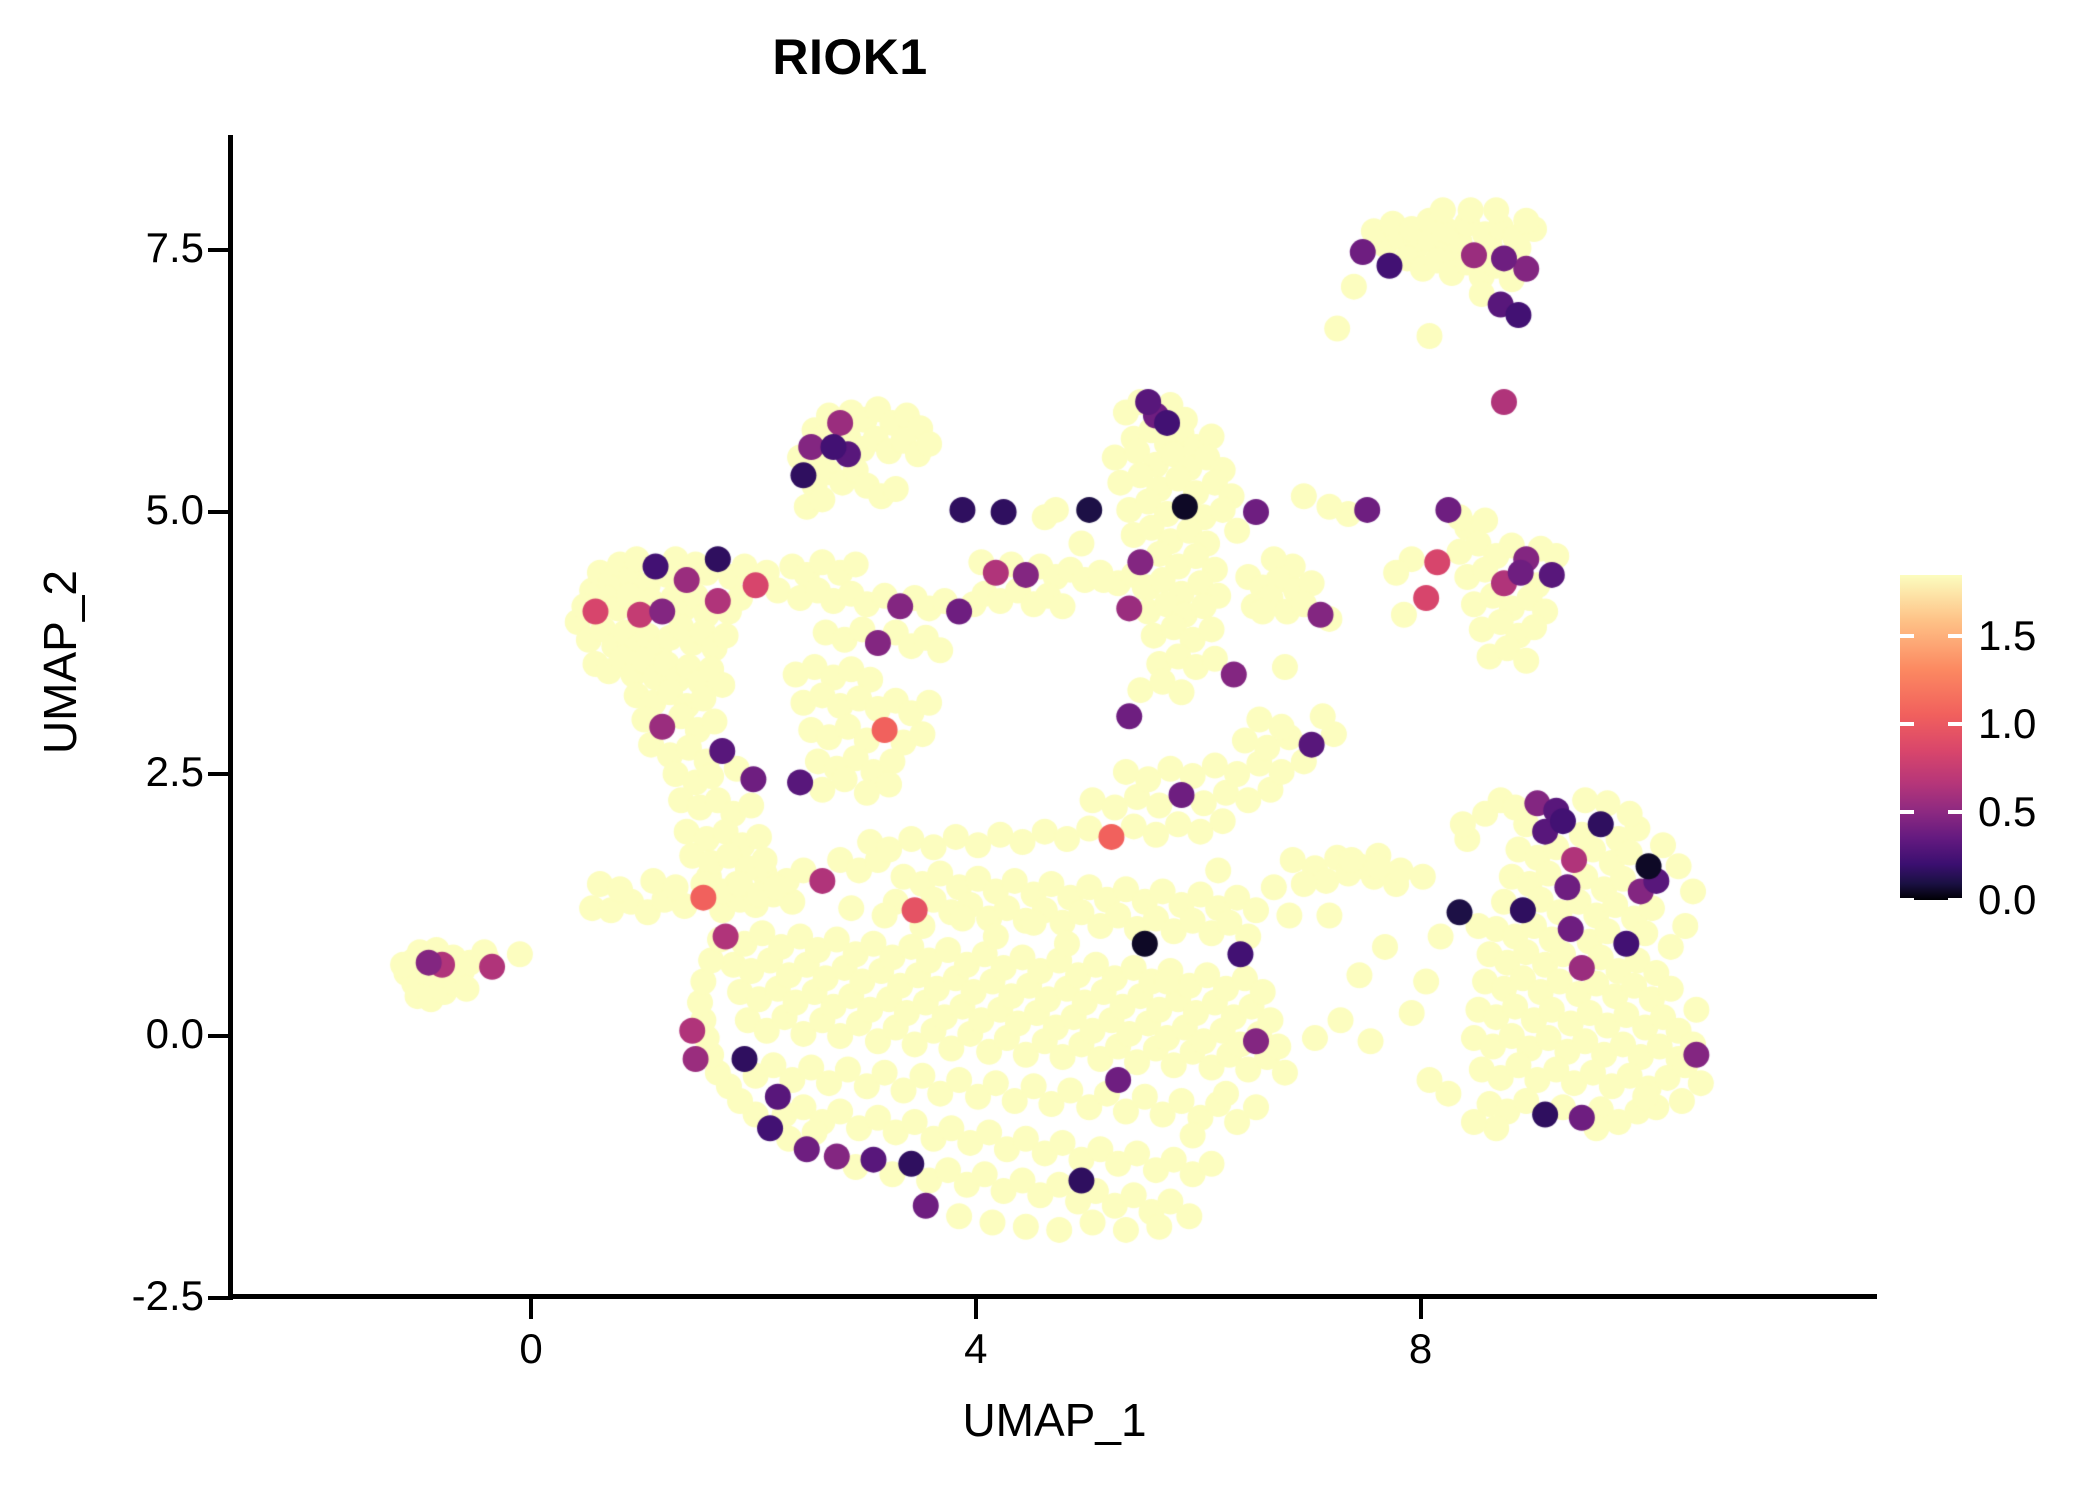 The height and width of the screenshot is (1500, 2100). Describe the element at coordinates (60, 662) in the screenshot. I see `y-axis-title: UMAP_2` at that location.